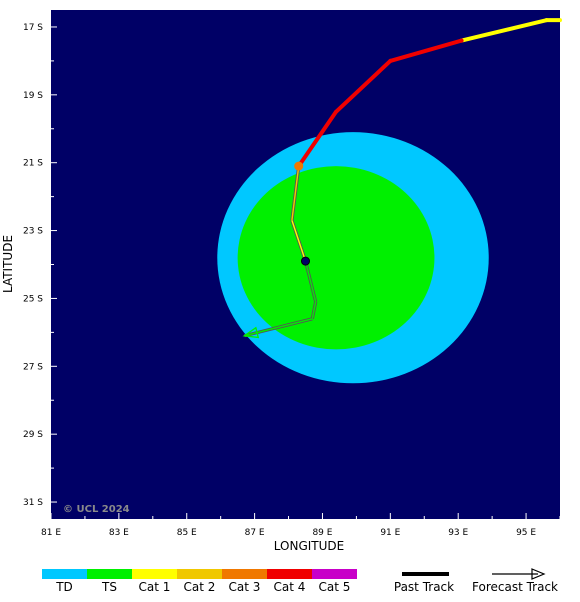 This screenshot has width=580, height=602. I want to click on x-tick-label: 87 E, so click(255, 533).